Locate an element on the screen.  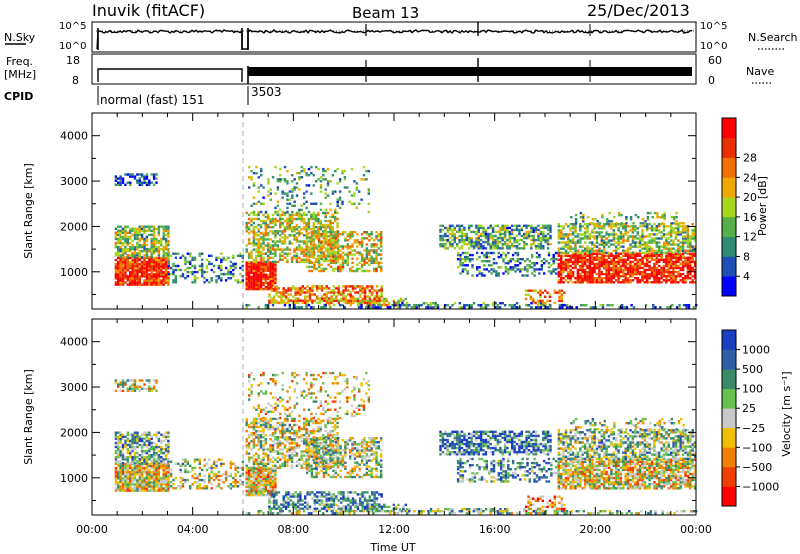
power-cell-1952 is located at coordinates (333, 269).